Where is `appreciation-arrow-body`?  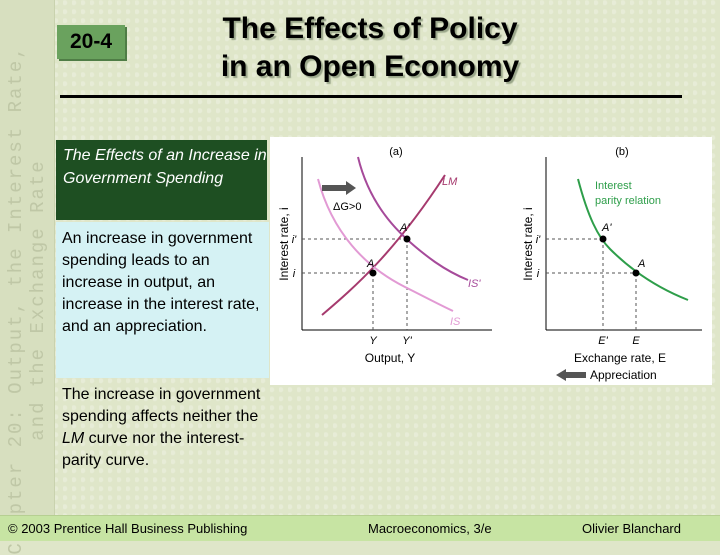
appreciation-arrow-body is located at coordinates (576, 375).